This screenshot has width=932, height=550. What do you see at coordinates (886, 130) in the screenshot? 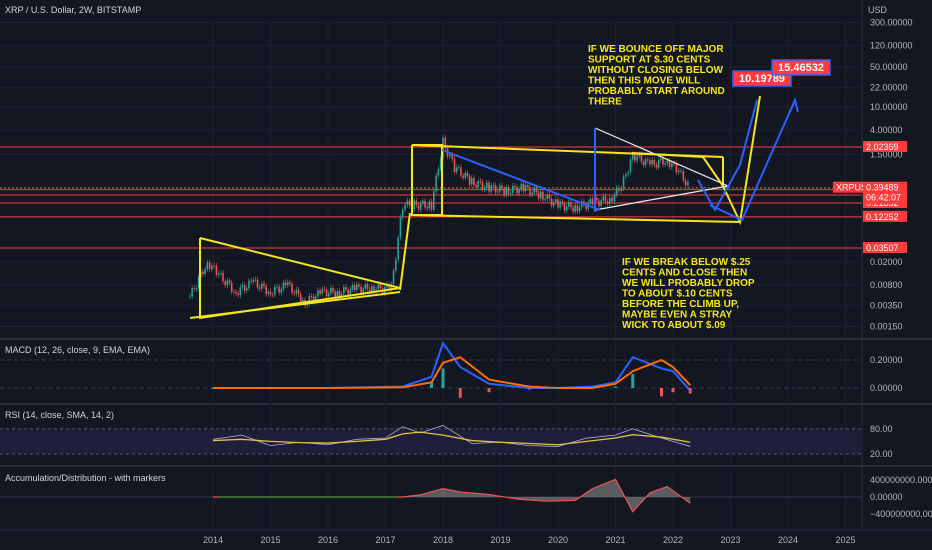
I see `price-tick-label: 4.00000` at bounding box center [886, 130].